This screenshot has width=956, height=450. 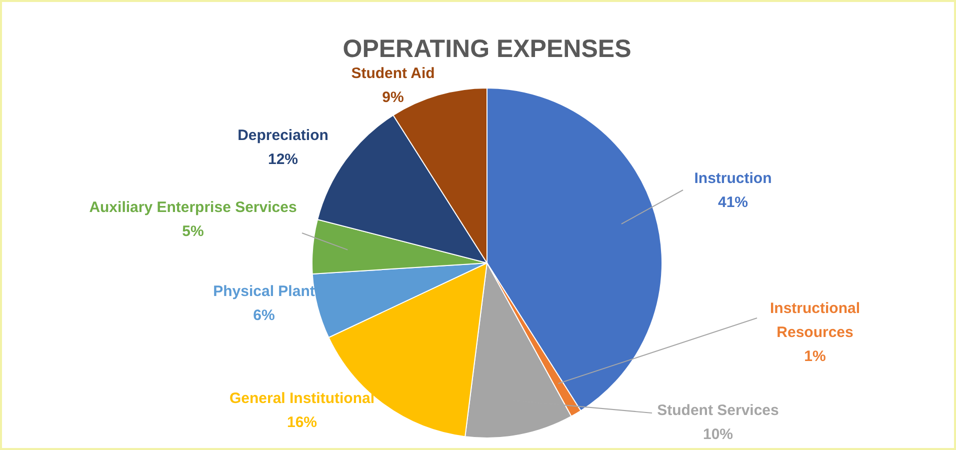 I want to click on slice-label: General Institutional, so click(x=302, y=398).